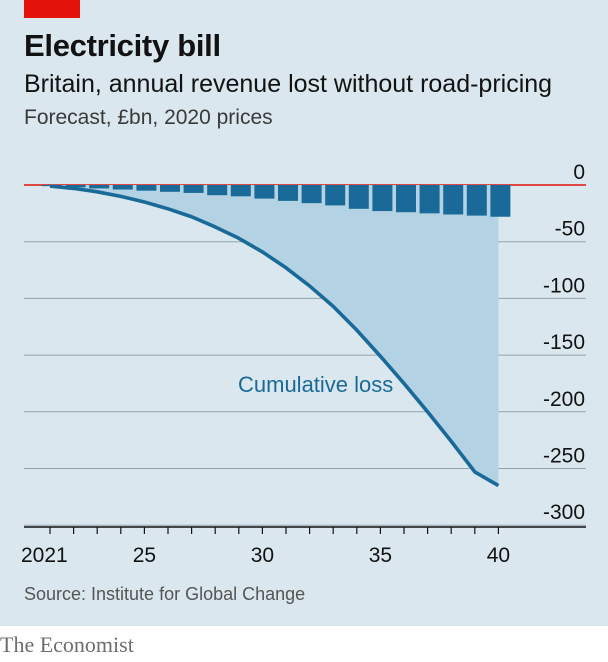 Image resolution: width=608 pixels, height=662 pixels. What do you see at coordinates (564, 399) in the screenshot?
I see `y-tick-label: -200` at bounding box center [564, 399].